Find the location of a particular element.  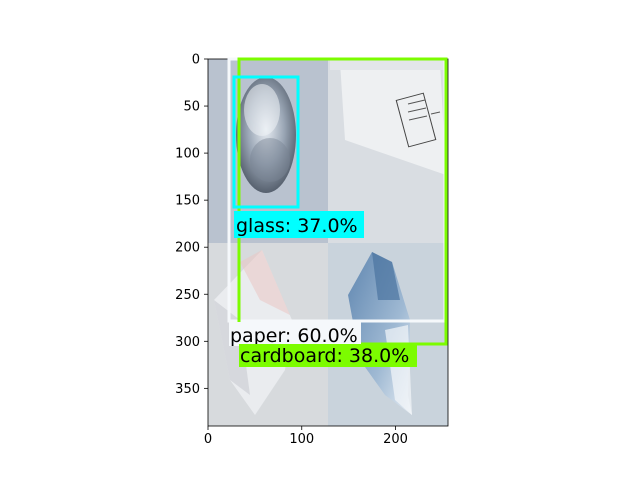

y-tick-label: 350 is located at coordinates (187, 389).